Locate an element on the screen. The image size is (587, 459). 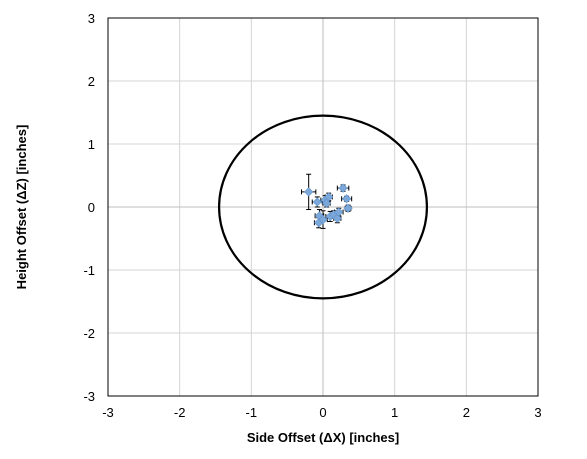
x-tick-label: -2 is located at coordinates (180, 412).